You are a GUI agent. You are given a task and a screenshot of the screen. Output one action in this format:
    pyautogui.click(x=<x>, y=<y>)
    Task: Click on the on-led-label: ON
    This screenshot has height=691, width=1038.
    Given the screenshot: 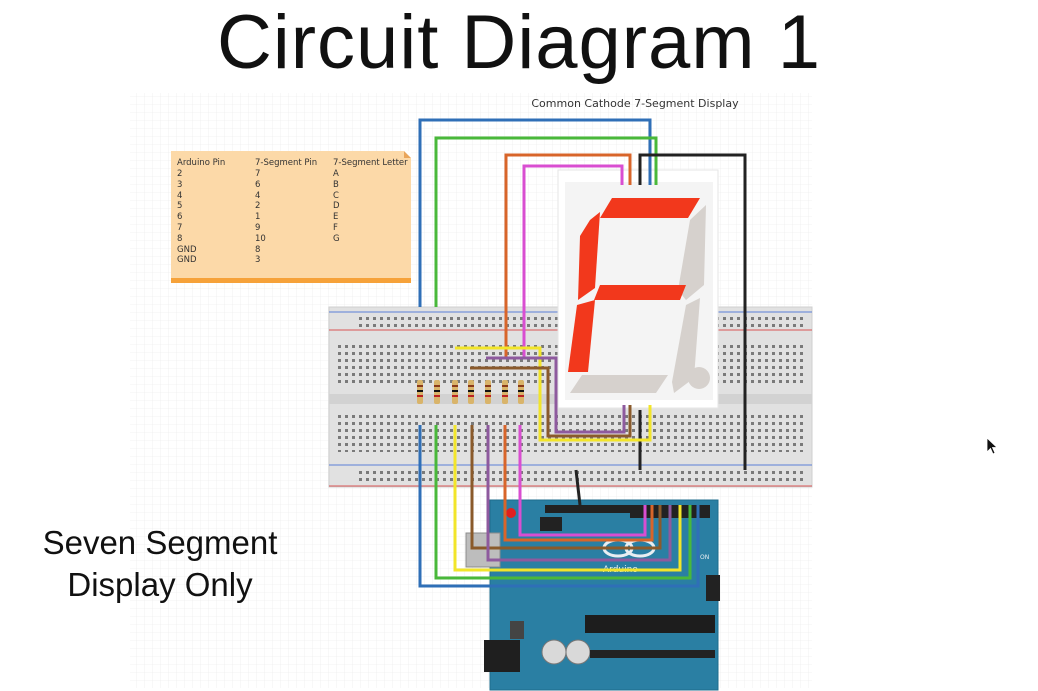 What is the action you would take?
    pyautogui.click(x=704, y=557)
    